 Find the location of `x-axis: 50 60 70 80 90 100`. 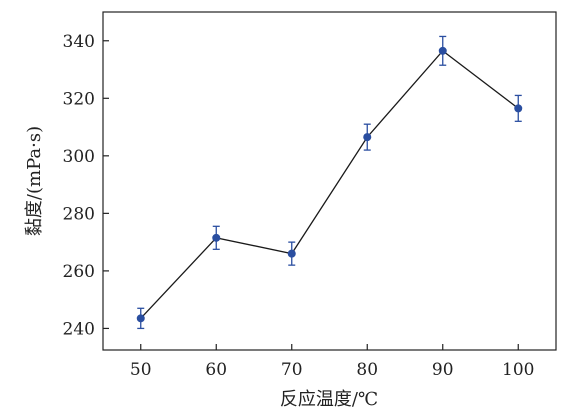

x-axis: 50 60 70 80 90 100 is located at coordinates (332, 362).